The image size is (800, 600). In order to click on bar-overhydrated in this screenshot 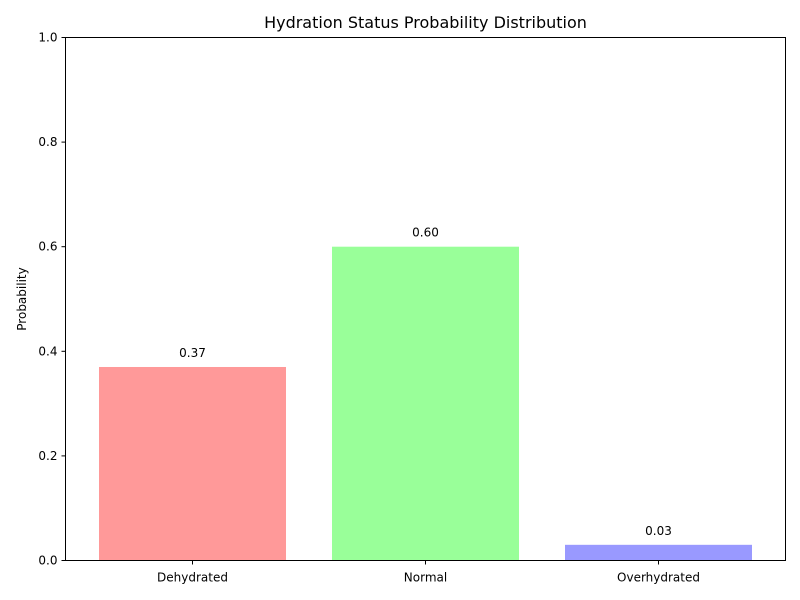, I will do `click(658, 552)`.